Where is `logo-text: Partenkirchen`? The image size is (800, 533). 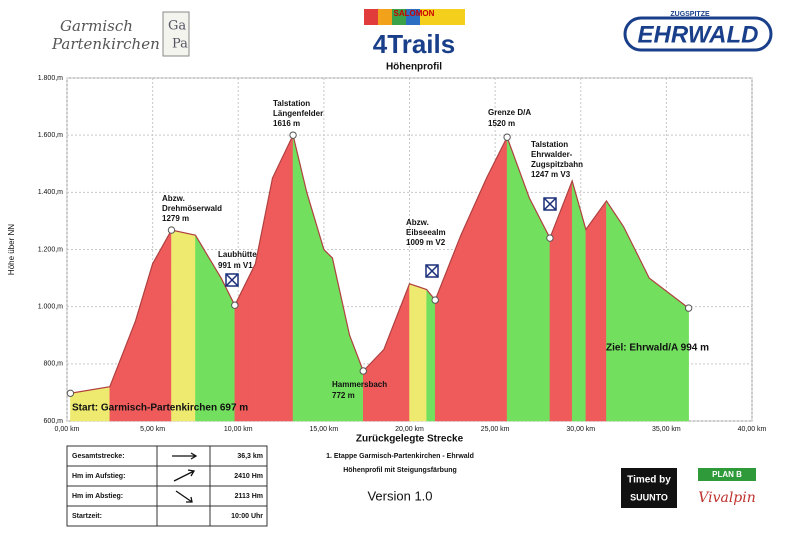 logo-text: Partenkirchen is located at coordinates (105, 44).